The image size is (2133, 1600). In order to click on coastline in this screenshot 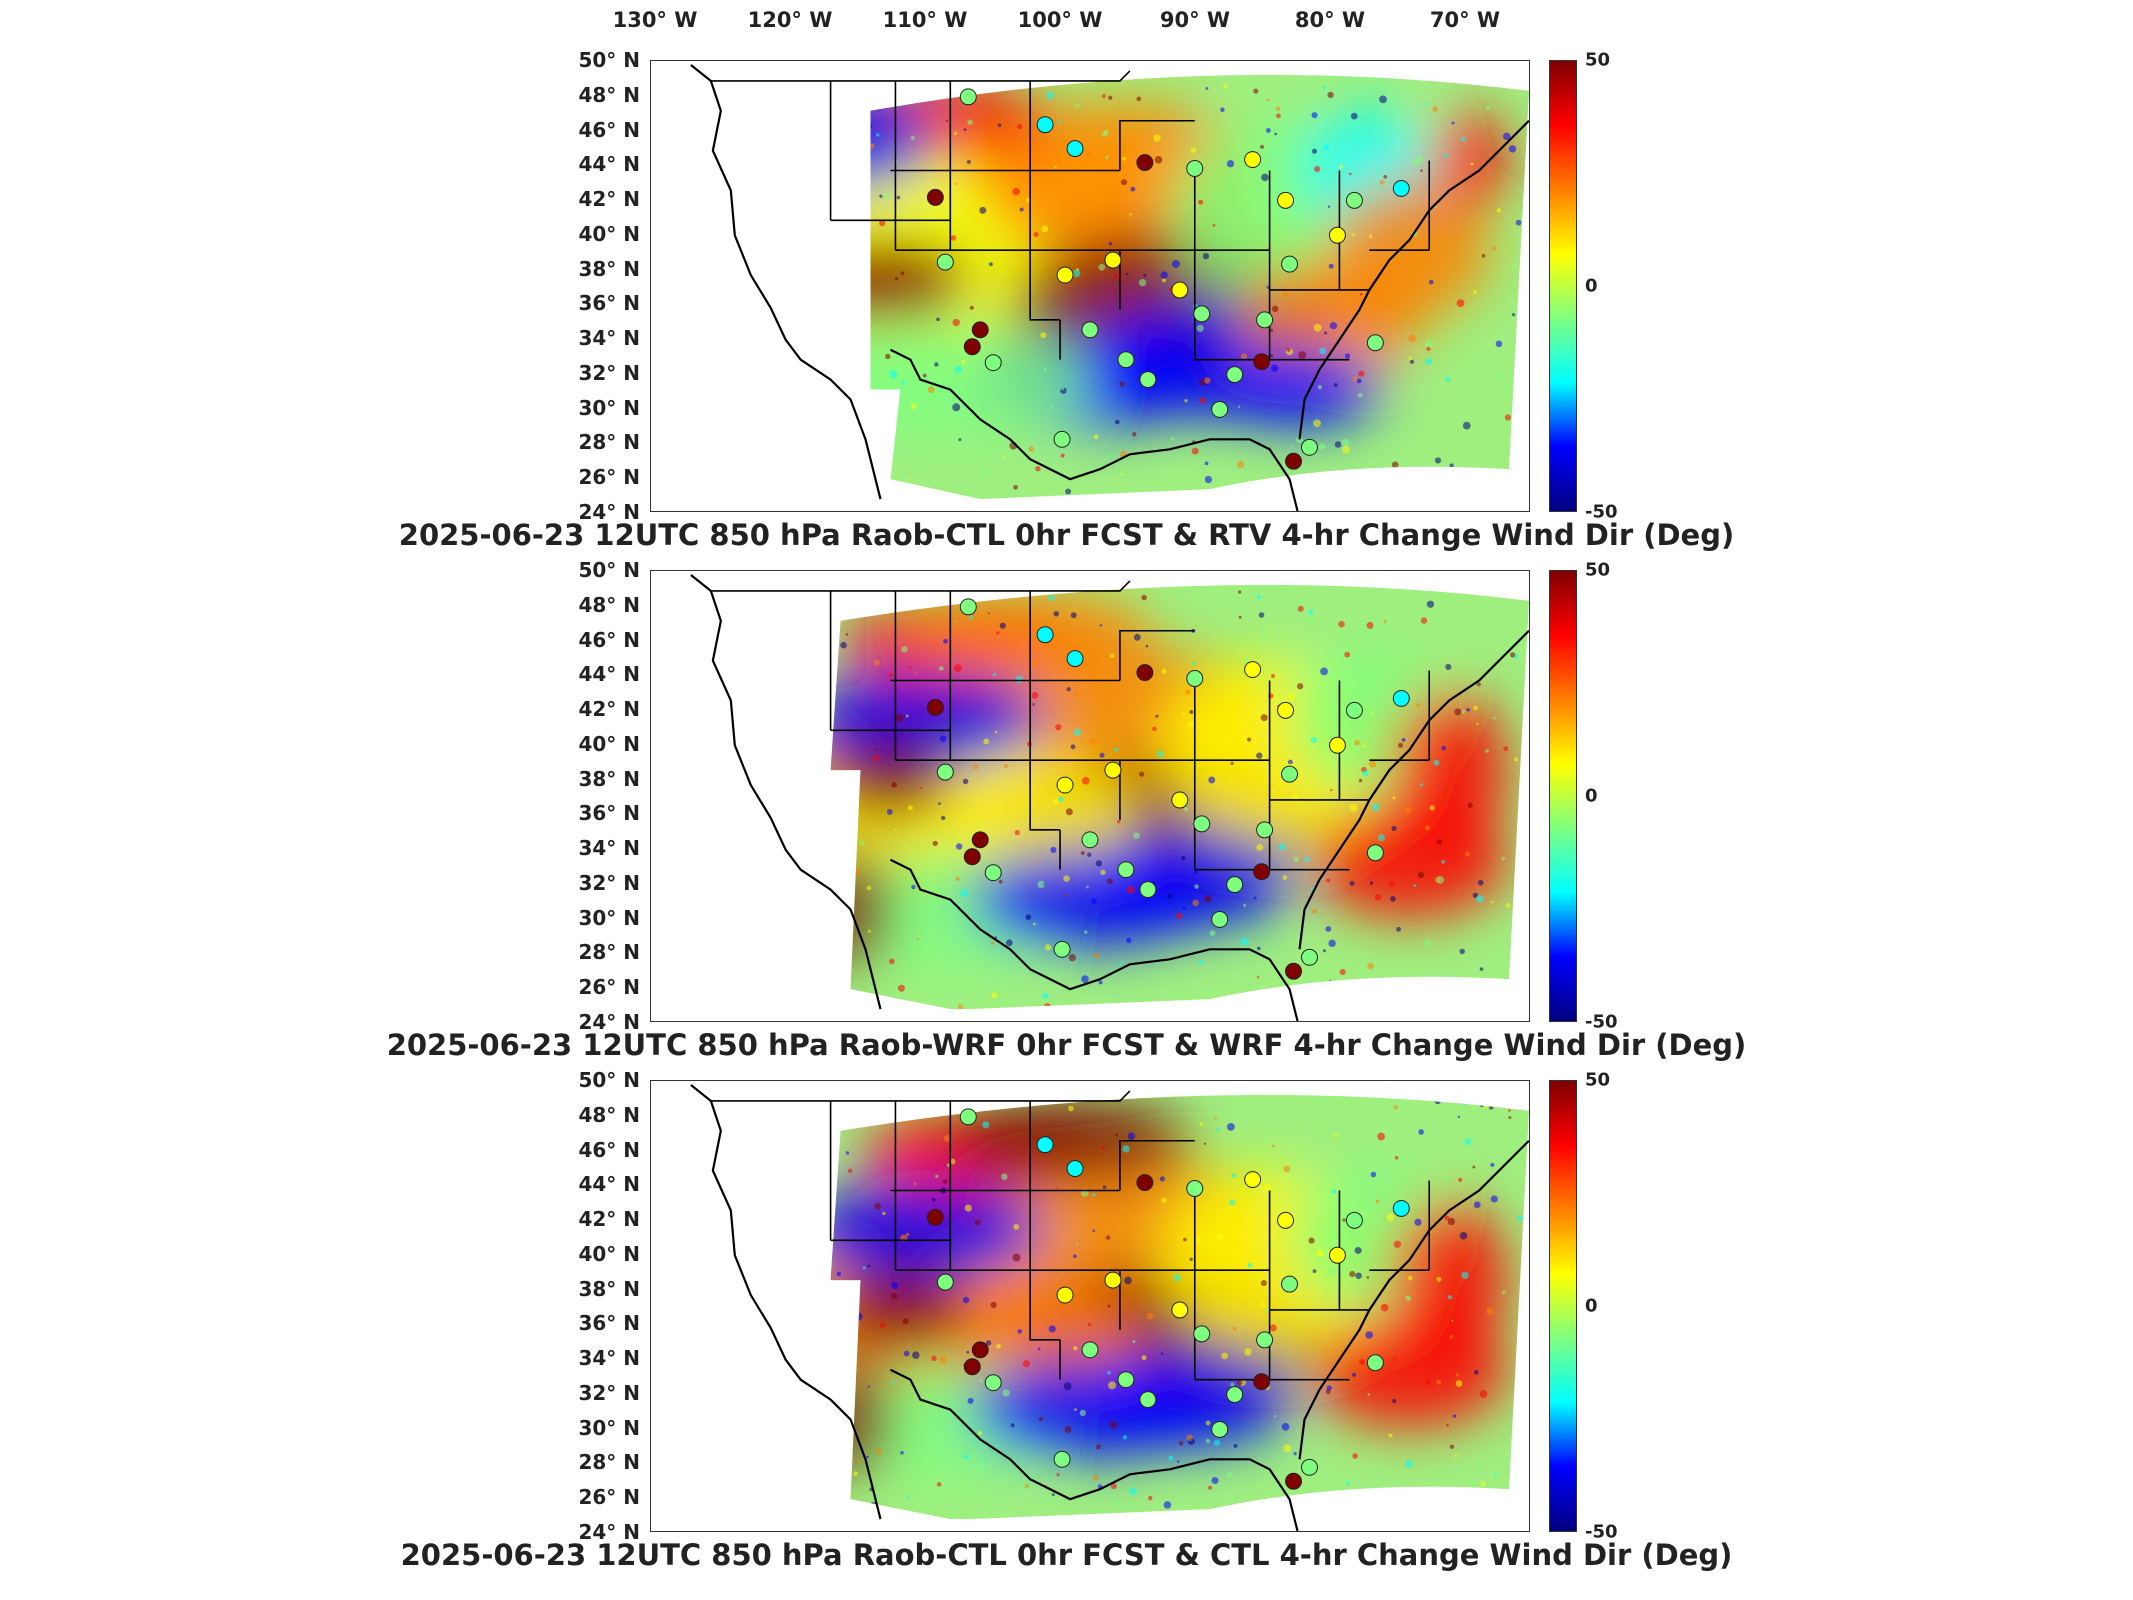, I will do `click(1109, 1307)`.